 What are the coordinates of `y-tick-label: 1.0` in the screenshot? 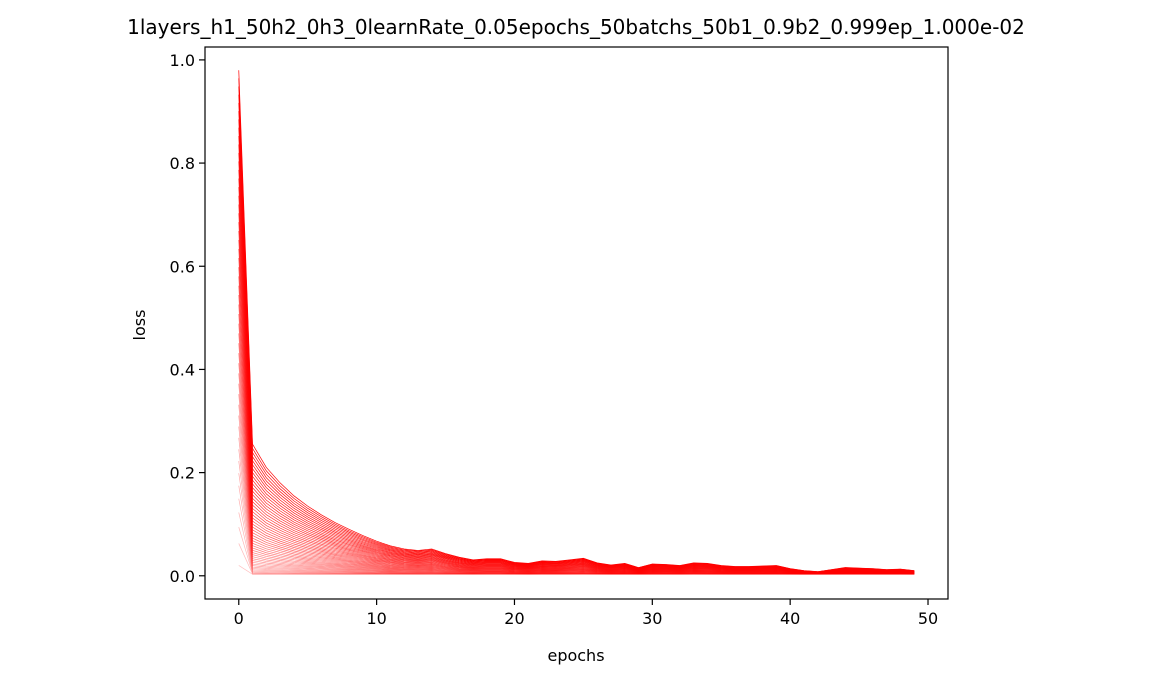 It's located at (182, 60).